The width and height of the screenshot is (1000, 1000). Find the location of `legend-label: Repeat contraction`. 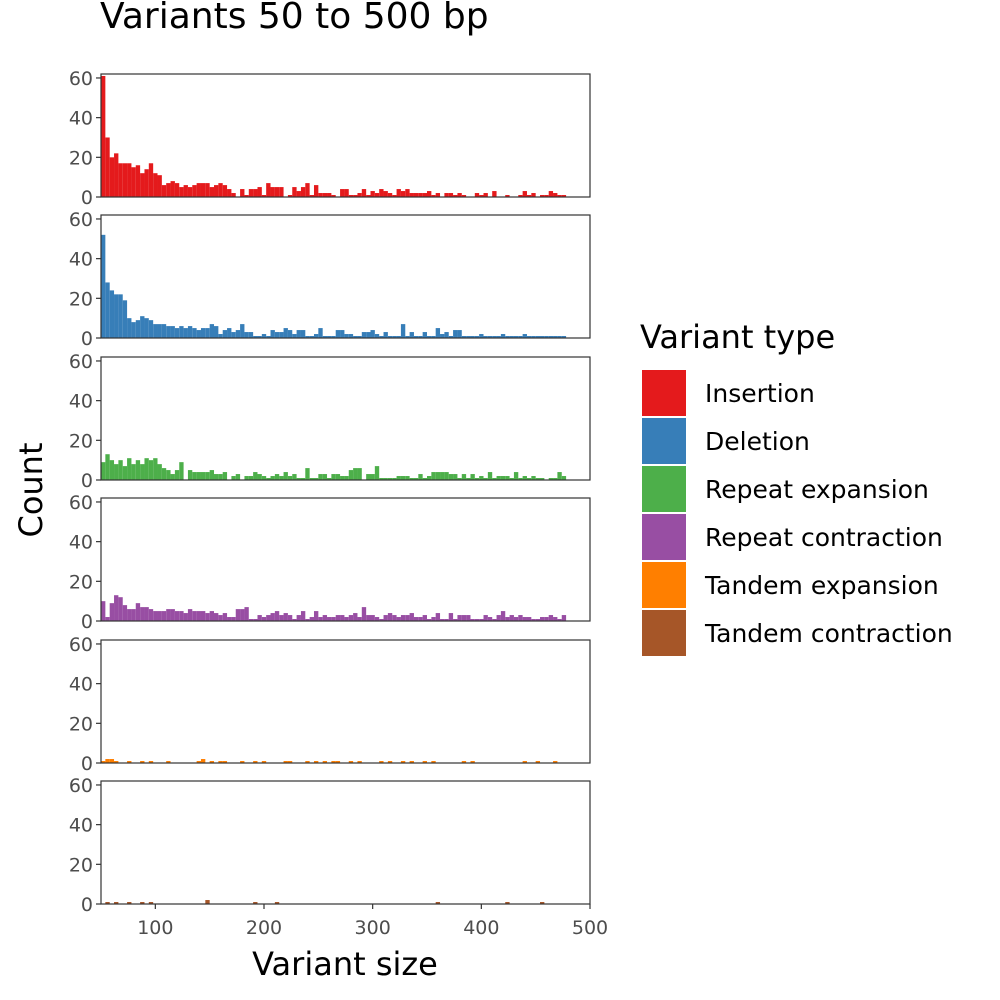

legend-label: Repeat contraction is located at coordinates (824, 537).